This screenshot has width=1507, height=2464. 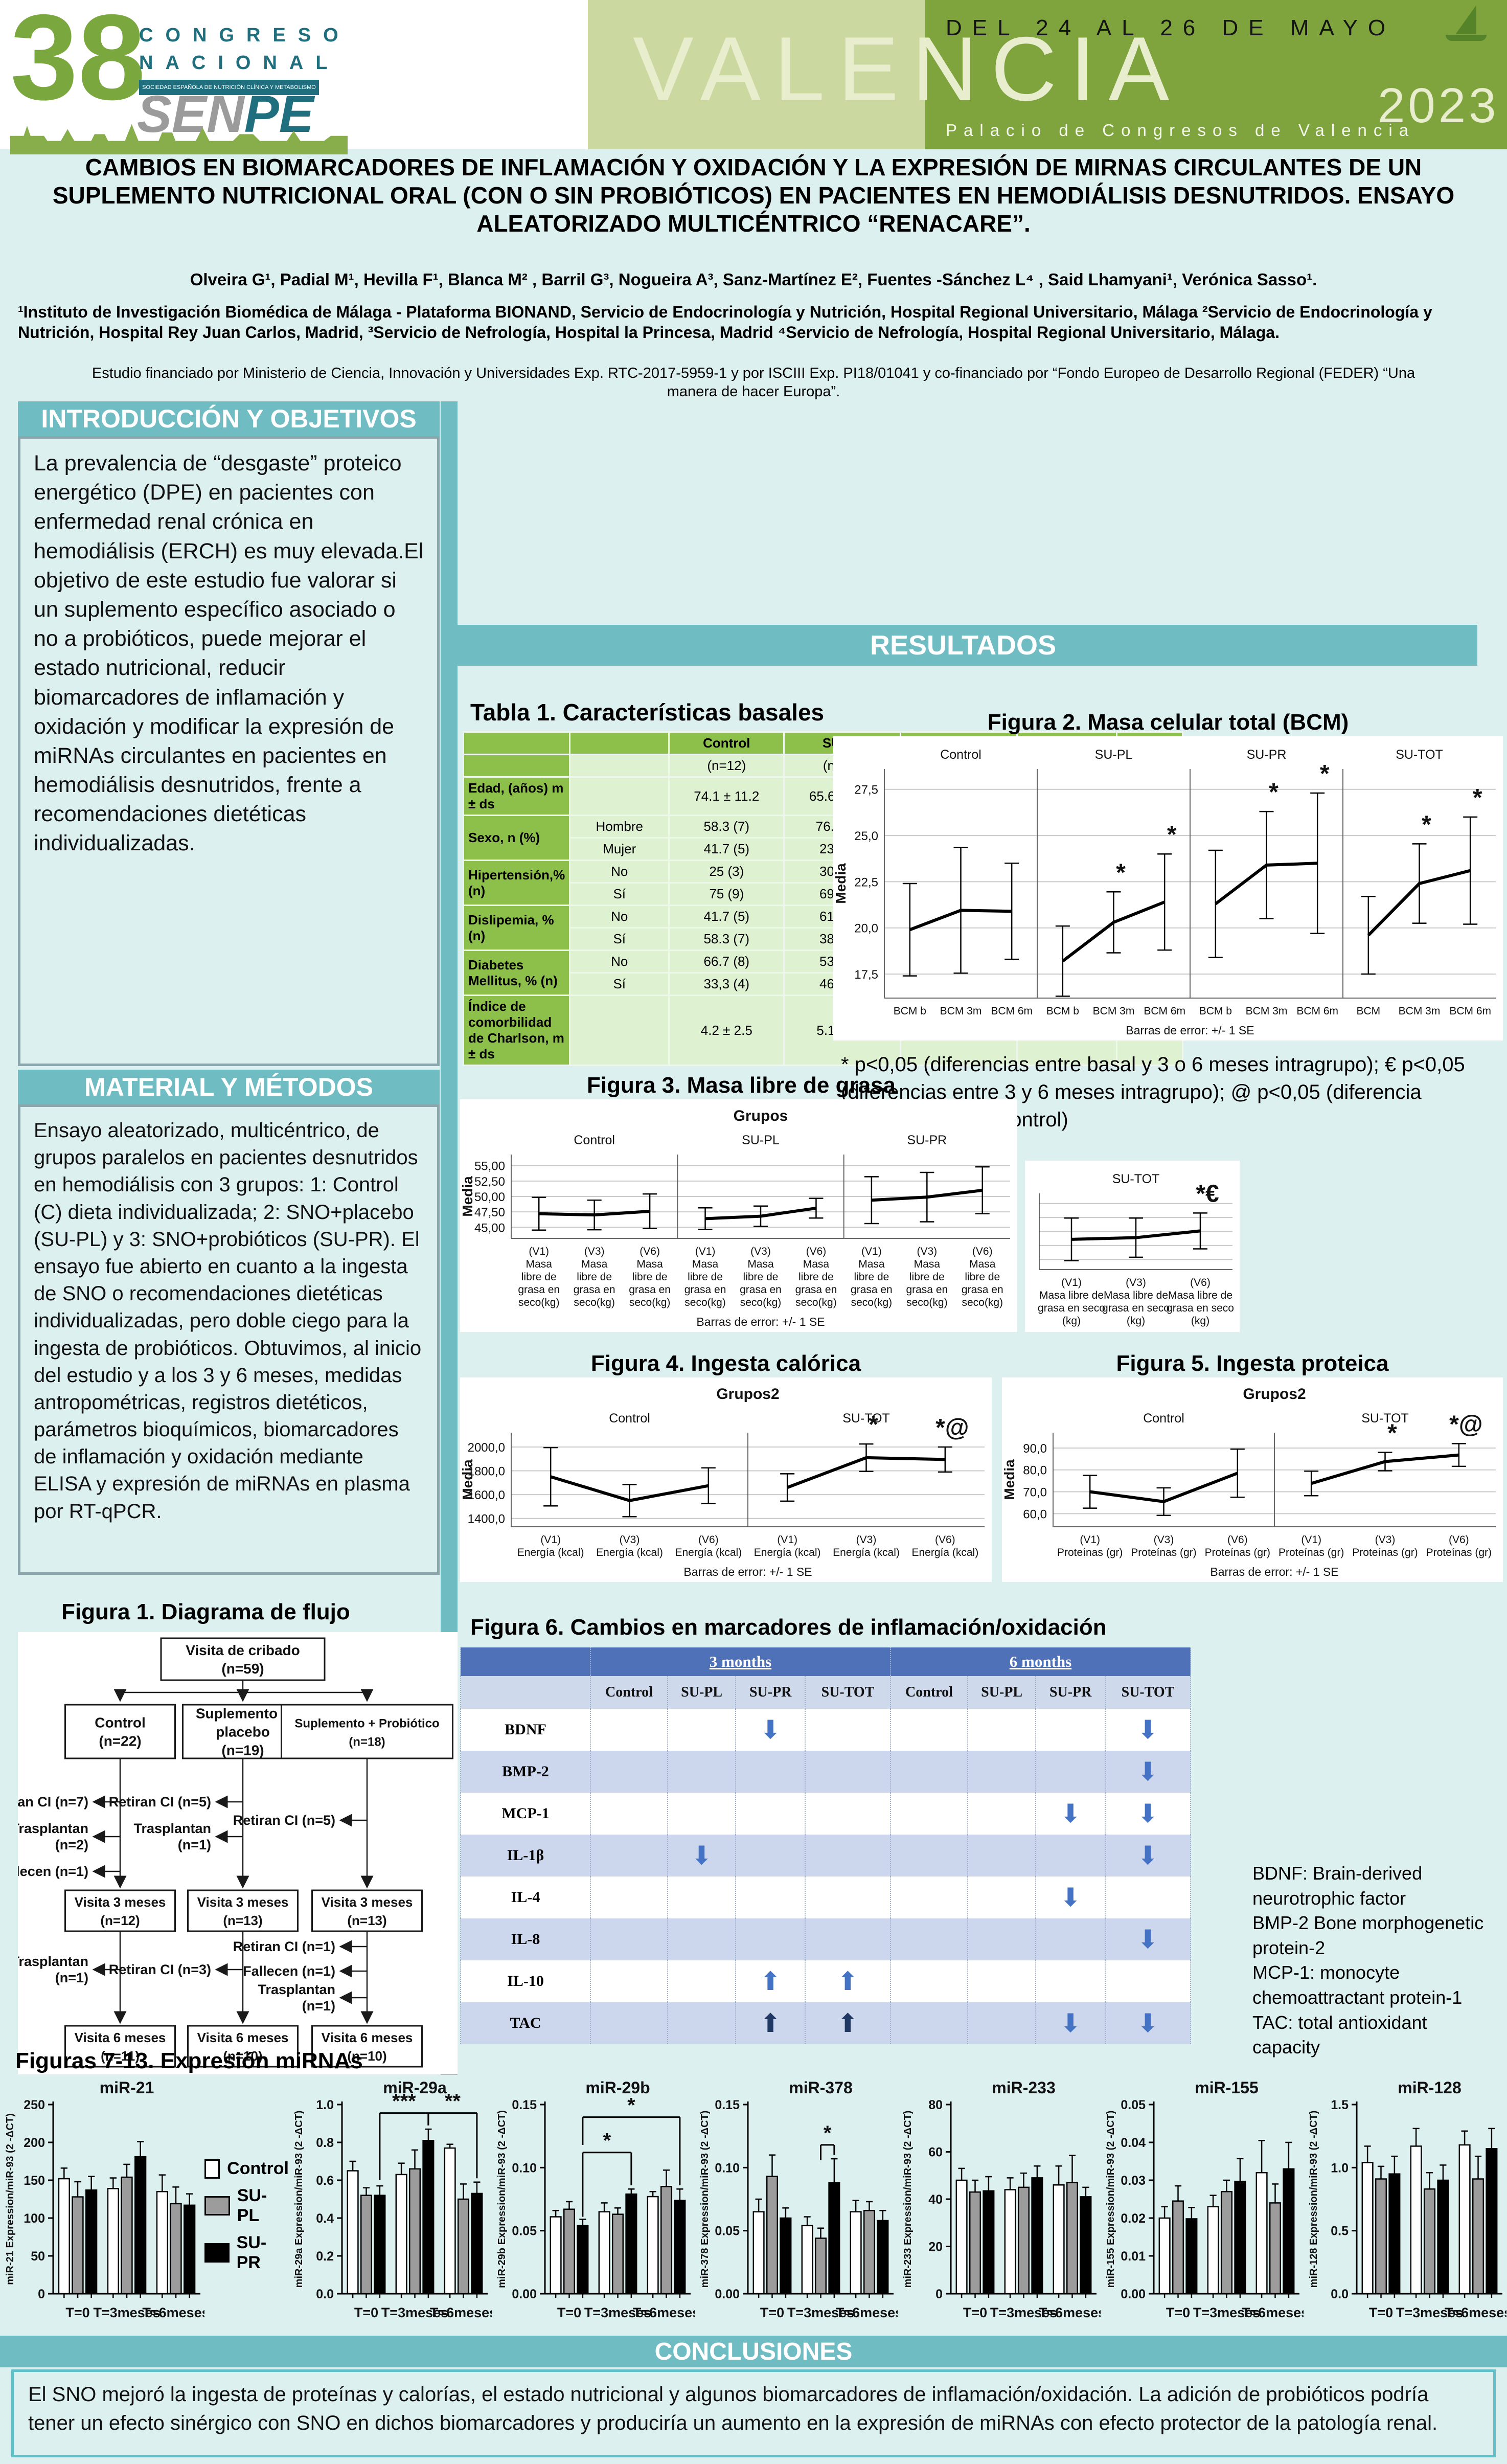 I want to click on svg-text: Grupos, so click(x=761, y=1116).